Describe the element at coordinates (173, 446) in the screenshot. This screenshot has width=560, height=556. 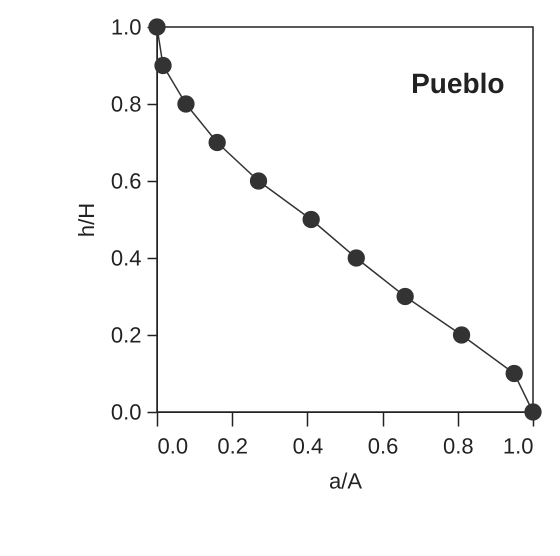
I see `x-tick-label: 0.0` at that location.